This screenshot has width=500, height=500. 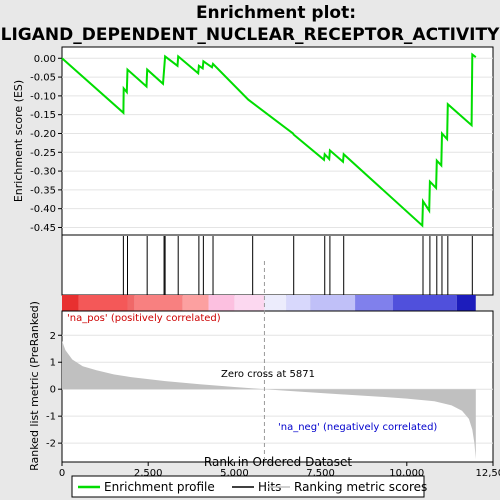 What do you see at coordinates (144, 318) in the screenshot?
I see `positive-correlated-label: 'na_pos' (positively correlated)` at bounding box center [144, 318].